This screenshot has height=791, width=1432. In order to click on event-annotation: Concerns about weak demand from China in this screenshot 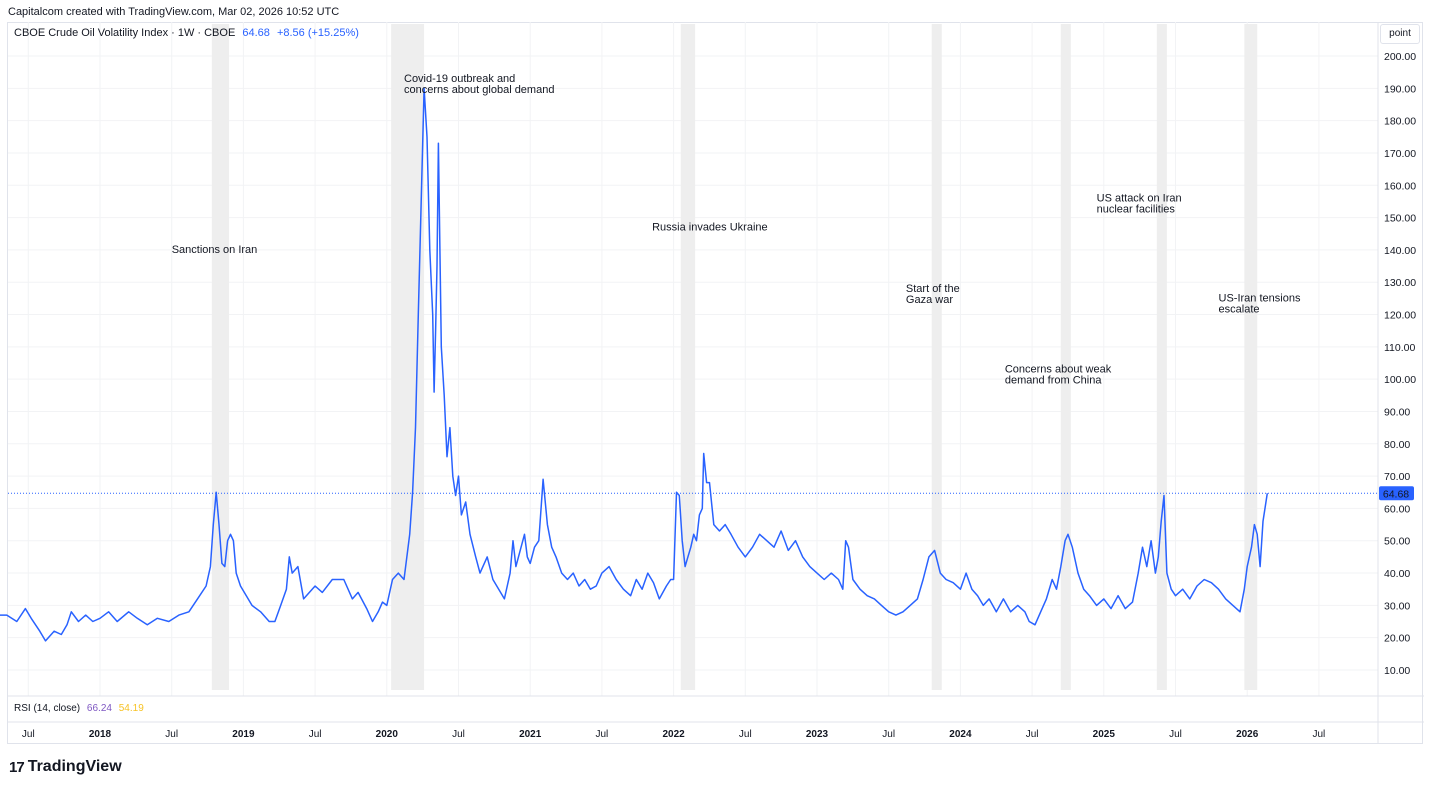, I will do `click(1058, 375)`.